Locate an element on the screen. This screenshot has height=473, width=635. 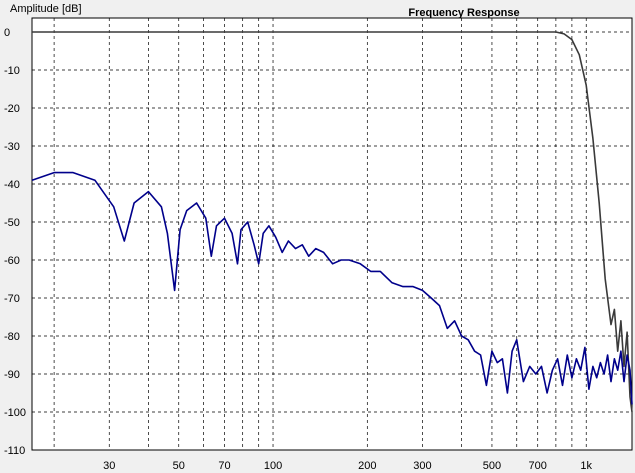
y-tick-label: -40 is located at coordinates (12, 185).